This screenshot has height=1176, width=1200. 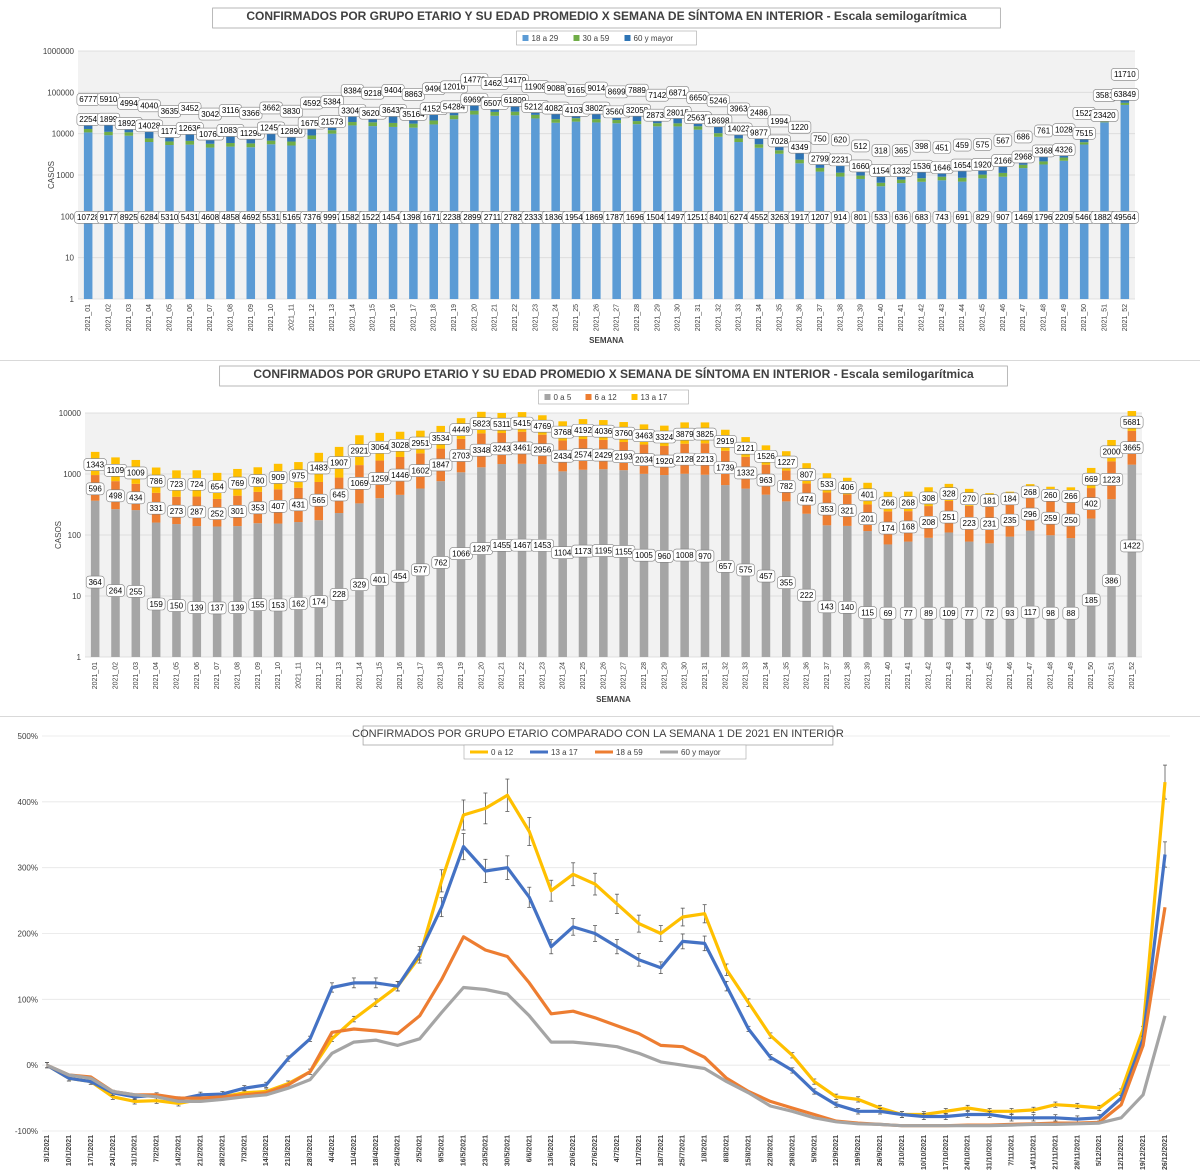 What do you see at coordinates (901, 217) in the screenshot?
I see `data-label-low-40-group: 636` at bounding box center [901, 217].